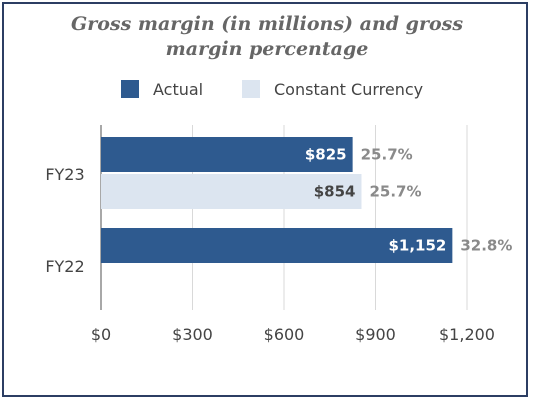 This screenshot has height=403, width=534. I want to click on x-tick-label: $300, so click(192, 334).